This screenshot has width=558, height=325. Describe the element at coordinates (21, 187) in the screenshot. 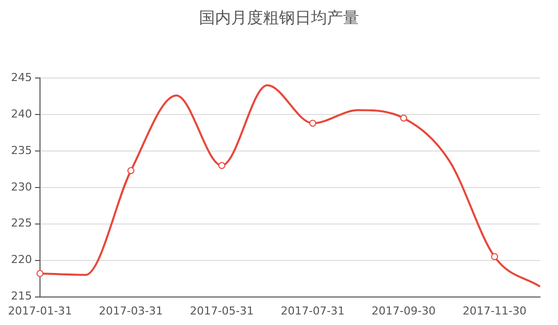

I see `y-tick-label: 230` at that location.